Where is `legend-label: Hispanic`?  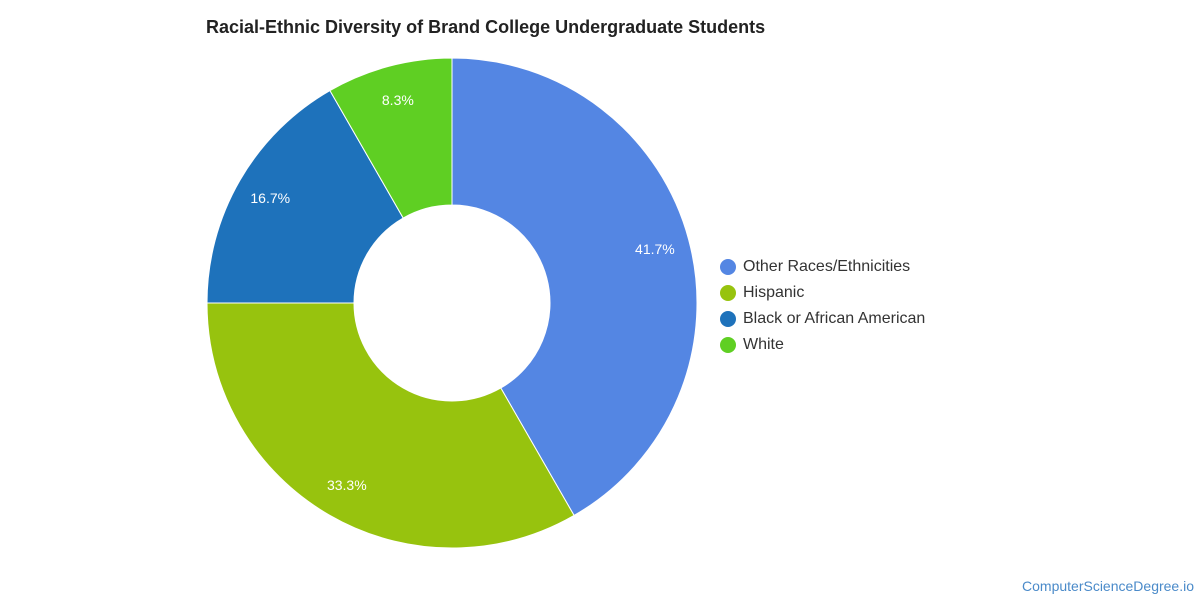 legend-label: Hispanic is located at coordinates (774, 292).